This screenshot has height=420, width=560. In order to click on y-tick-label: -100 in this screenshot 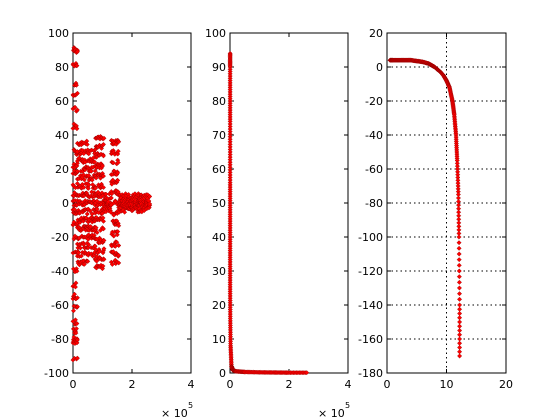, I will do `click(370, 237)`.